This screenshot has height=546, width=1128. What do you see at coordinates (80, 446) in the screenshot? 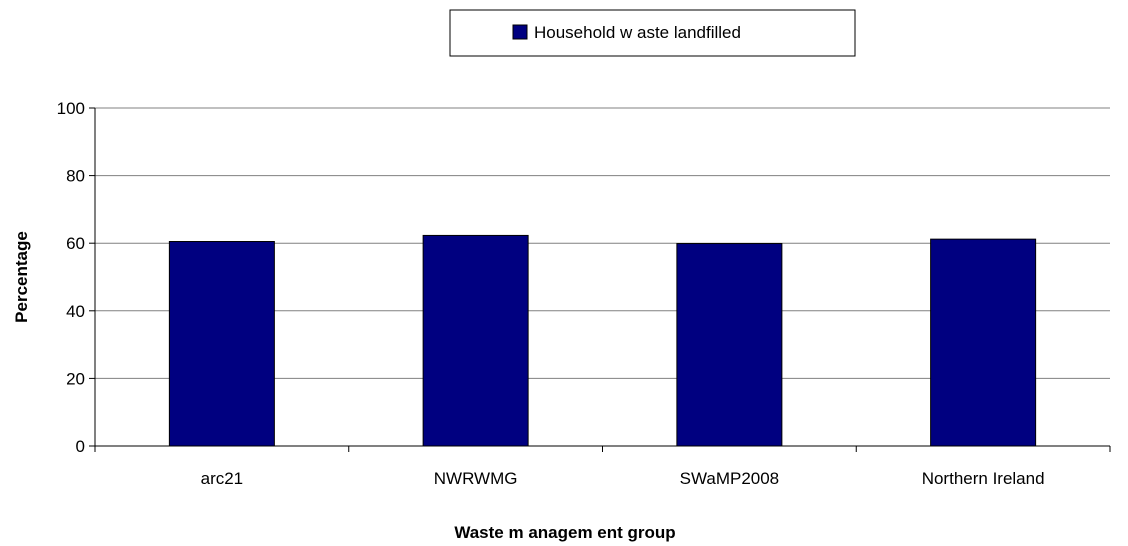
I see `y-tick-label: 0` at bounding box center [80, 446].